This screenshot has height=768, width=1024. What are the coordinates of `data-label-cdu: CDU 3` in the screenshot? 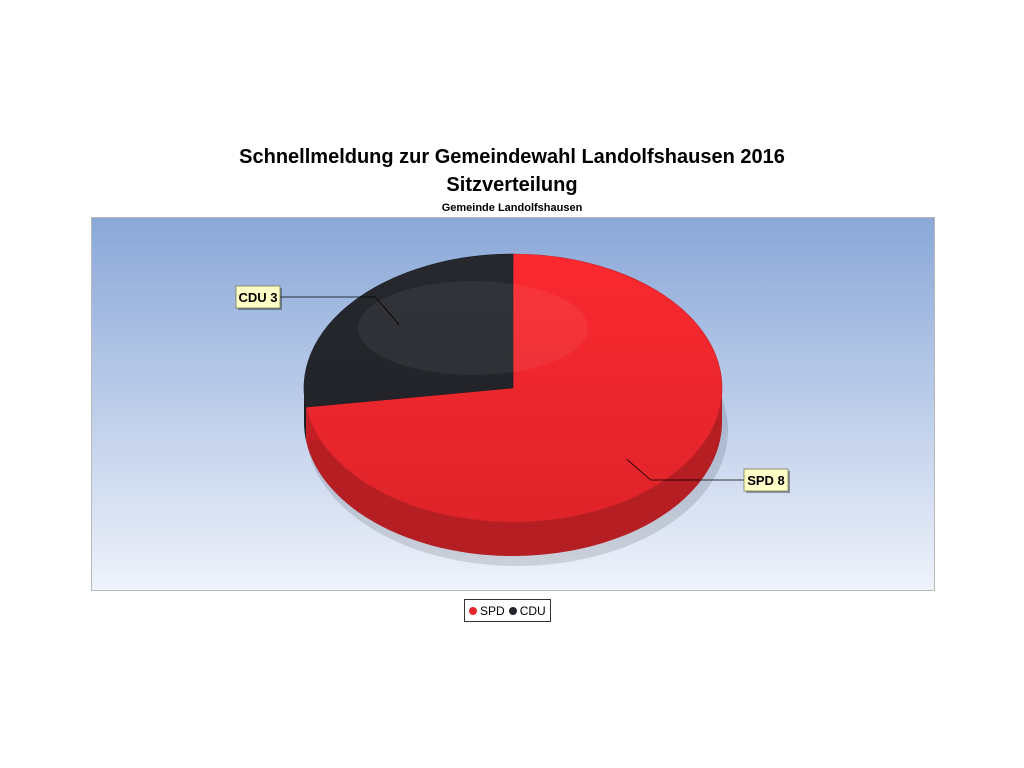 It's located at (257, 297).